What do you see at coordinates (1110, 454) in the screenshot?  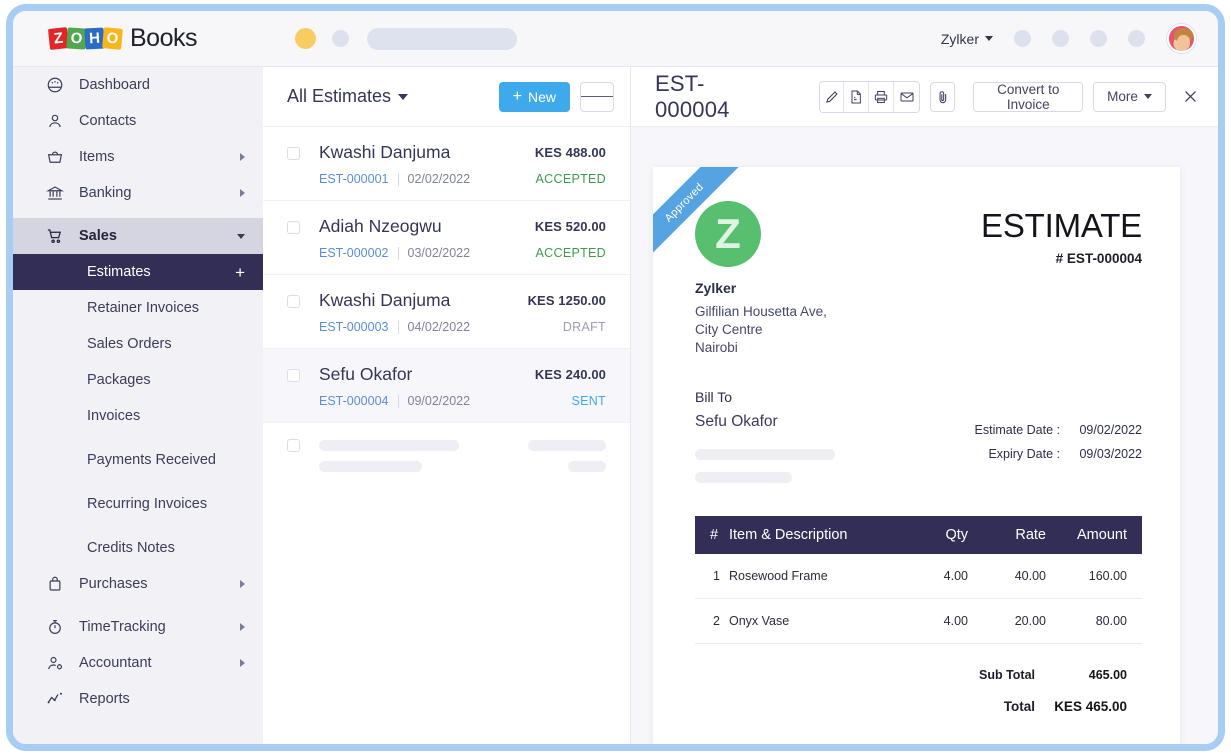 I see `expiry-date-value: 09/03/2022` at bounding box center [1110, 454].